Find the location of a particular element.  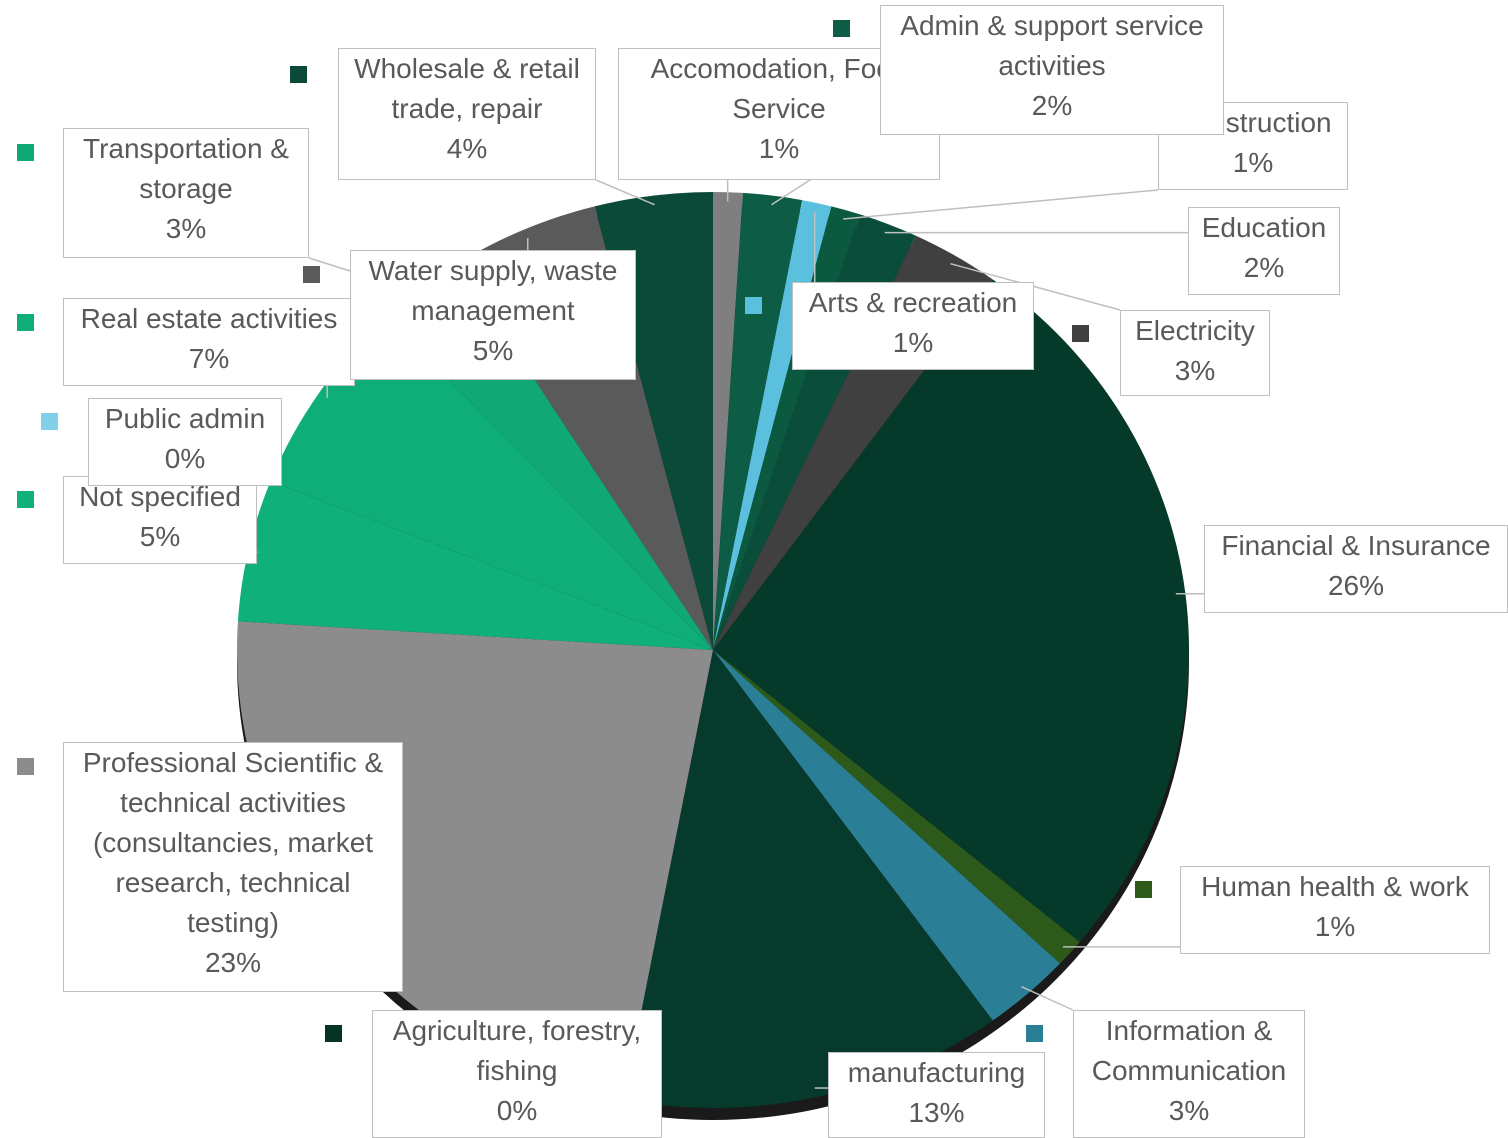

data-label: Real estate activities 7% is located at coordinates (209, 342).